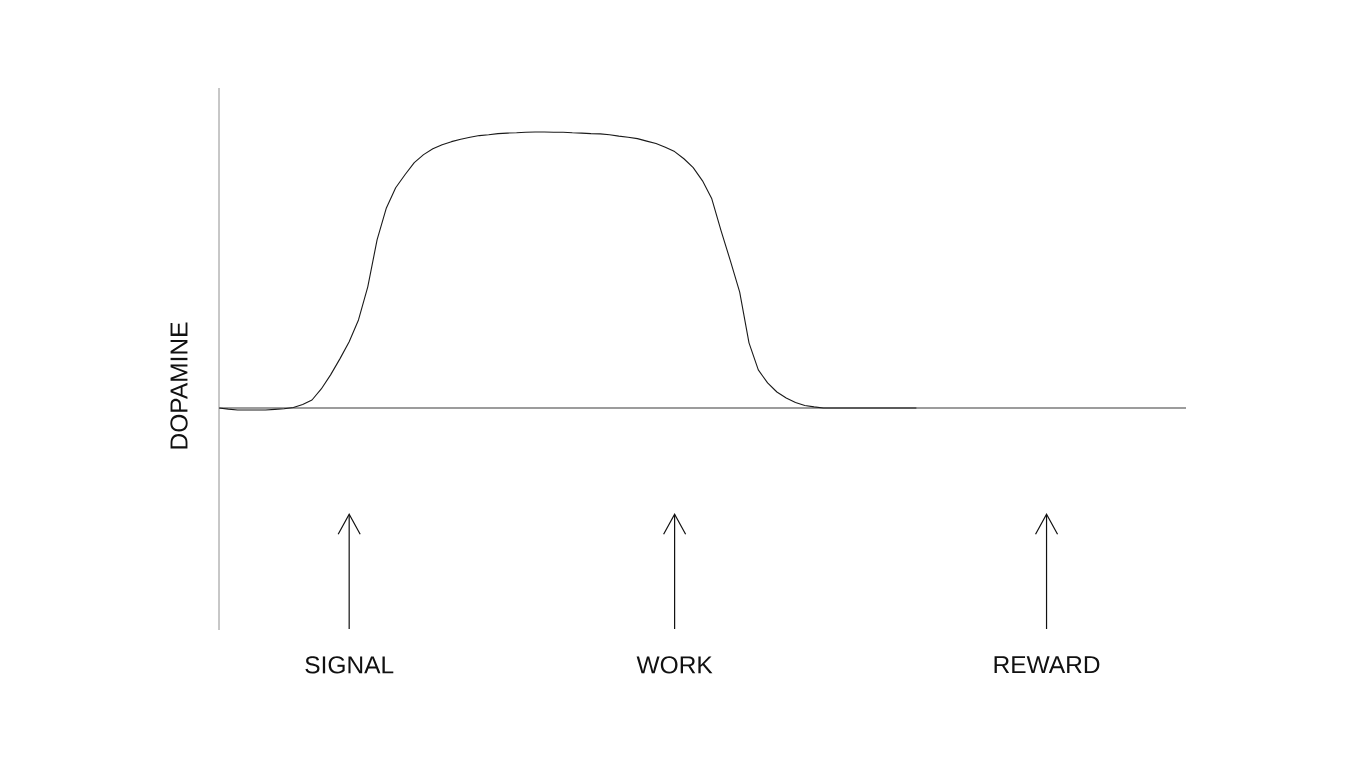 The width and height of the screenshot is (1366, 768). Describe the element at coordinates (349, 665) in the screenshot. I see `x-tick-label: SIGNAL` at that location.